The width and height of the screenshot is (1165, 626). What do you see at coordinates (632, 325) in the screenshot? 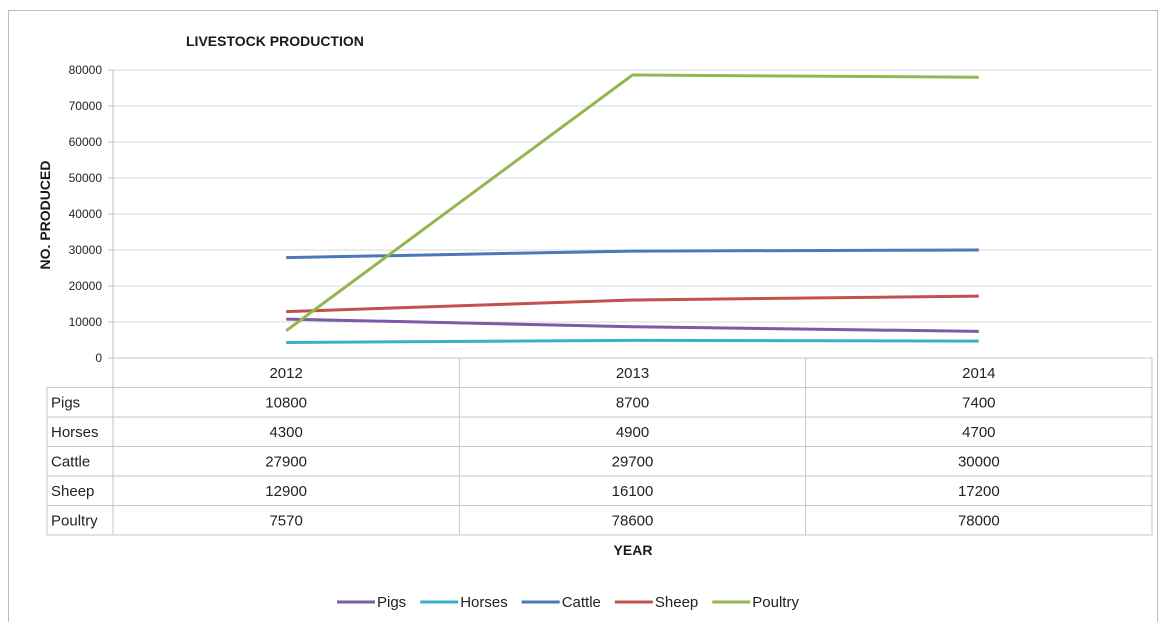
I see `series-line-pigs` at bounding box center [632, 325].